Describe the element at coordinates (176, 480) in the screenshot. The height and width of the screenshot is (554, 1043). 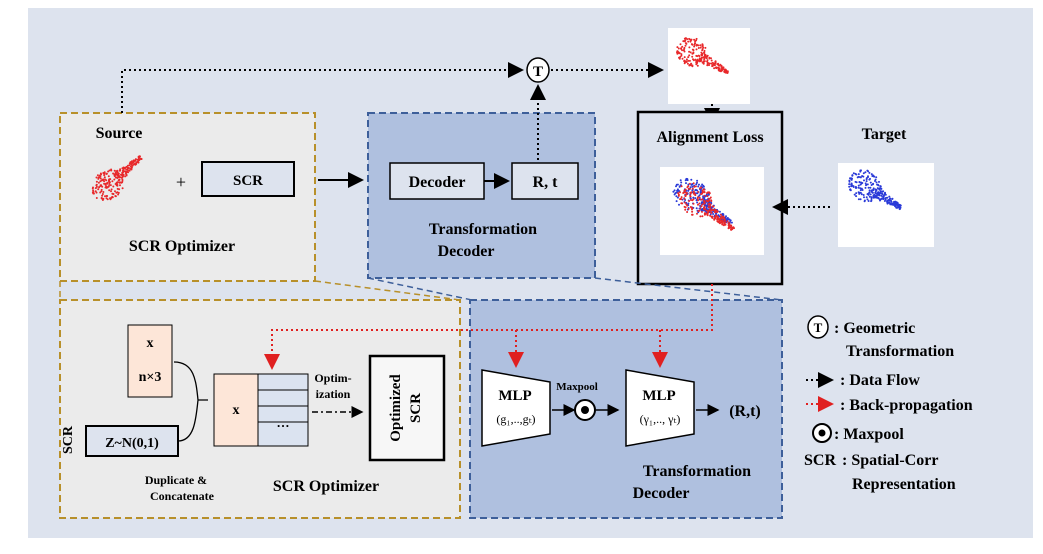
I see `duplicate-label-line1: Duplicate &` at that location.